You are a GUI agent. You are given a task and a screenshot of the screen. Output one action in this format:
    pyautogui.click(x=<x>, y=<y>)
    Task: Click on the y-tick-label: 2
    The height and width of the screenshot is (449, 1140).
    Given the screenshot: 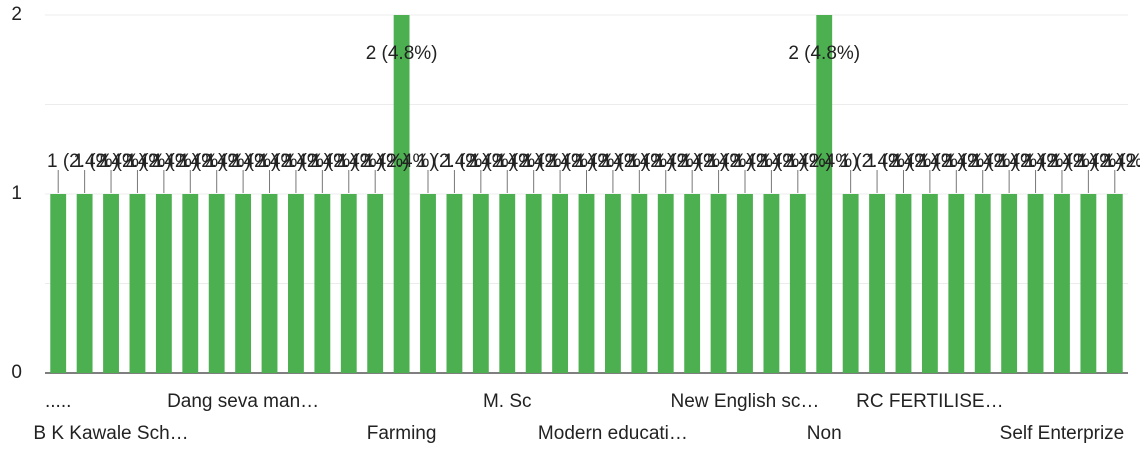 What is the action you would take?
    pyautogui.click(x=16, y=14)
    